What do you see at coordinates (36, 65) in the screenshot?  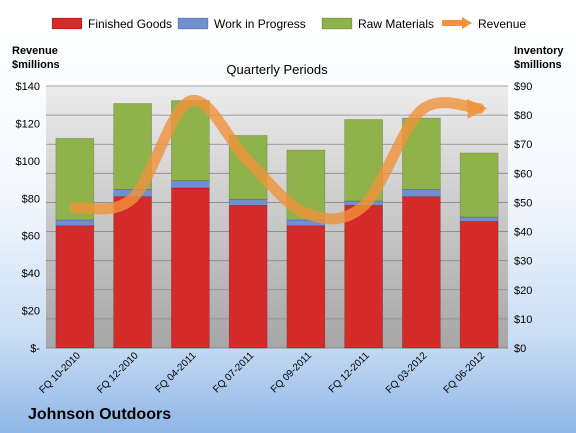 I see `left-axis-title: $millions` at bounding box center [36, 65].